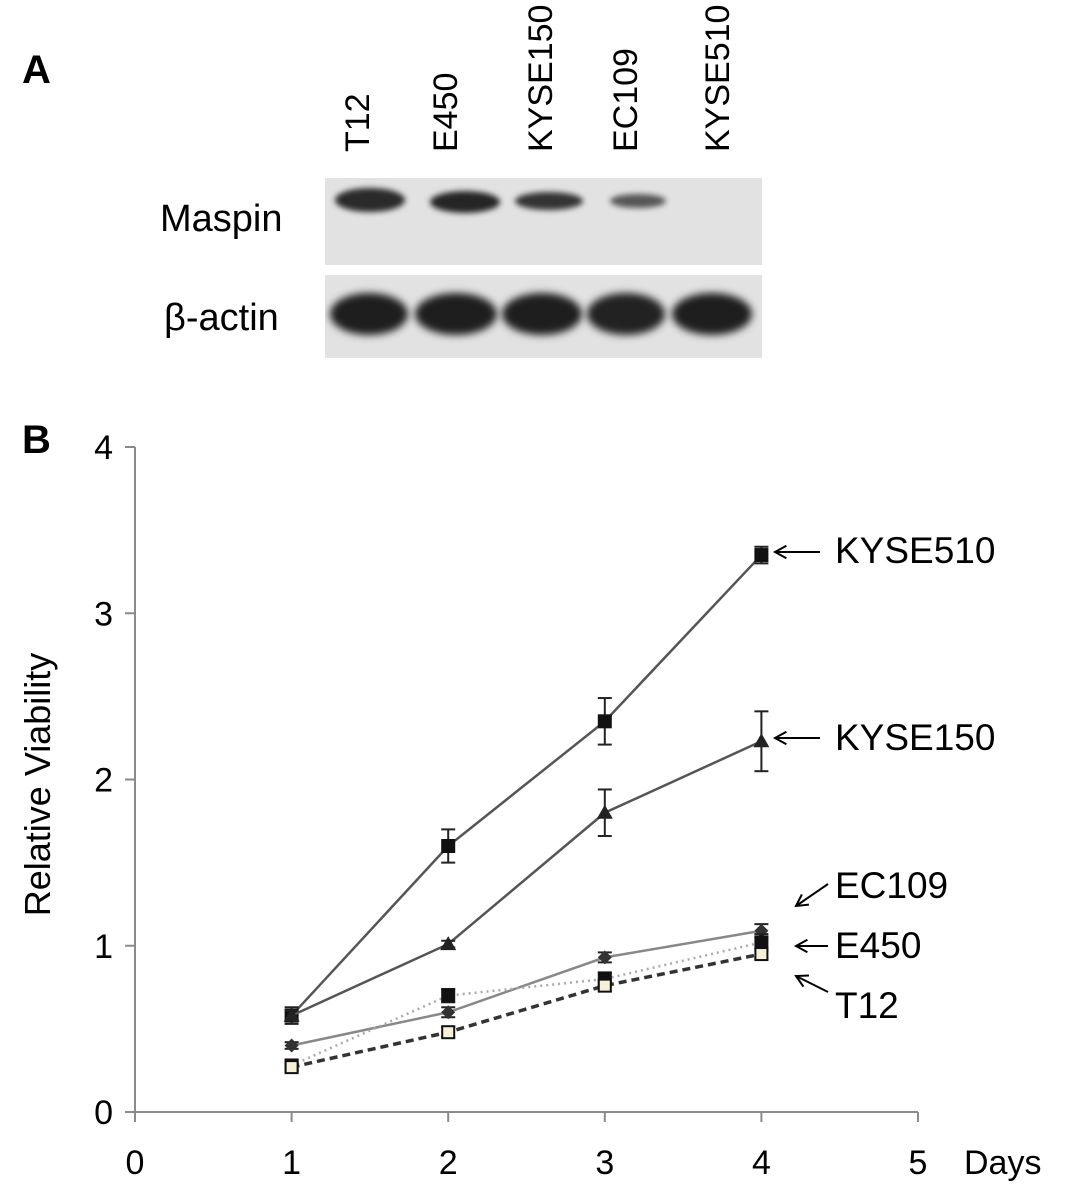  I want to click on annotation-label: EC109, so click(891, 885).